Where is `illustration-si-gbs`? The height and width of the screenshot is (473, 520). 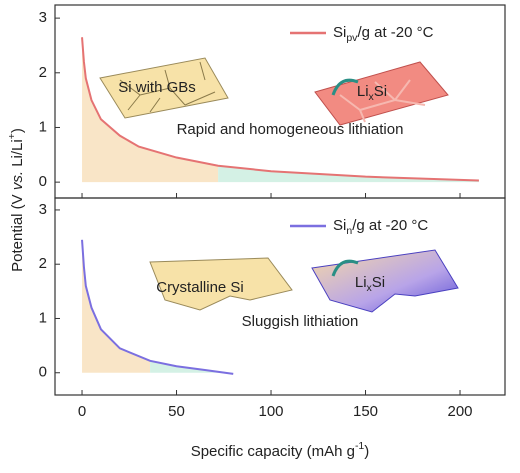 illustration-si-gbs is located at coordinates (164, 88).